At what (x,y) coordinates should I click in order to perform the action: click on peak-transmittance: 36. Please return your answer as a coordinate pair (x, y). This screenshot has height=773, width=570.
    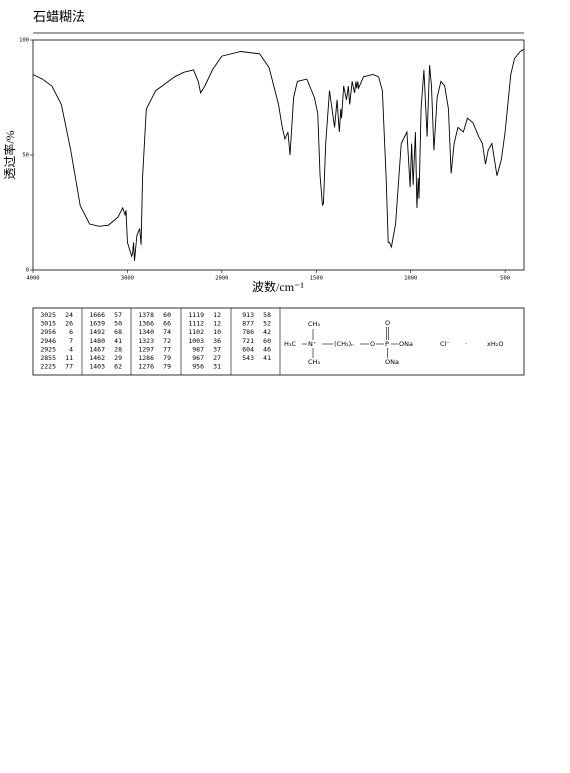
    Looking at the image, I should click on (217, 341).